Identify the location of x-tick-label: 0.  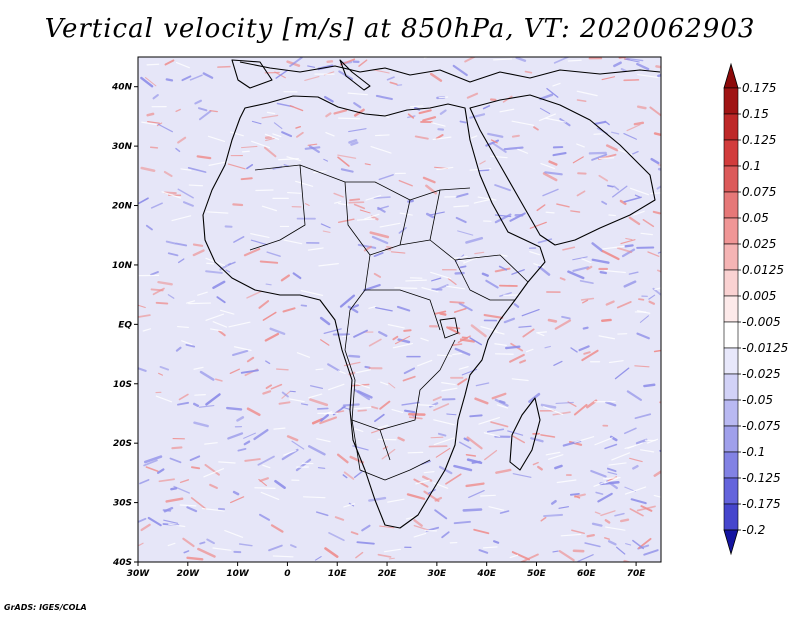
(287, 574).